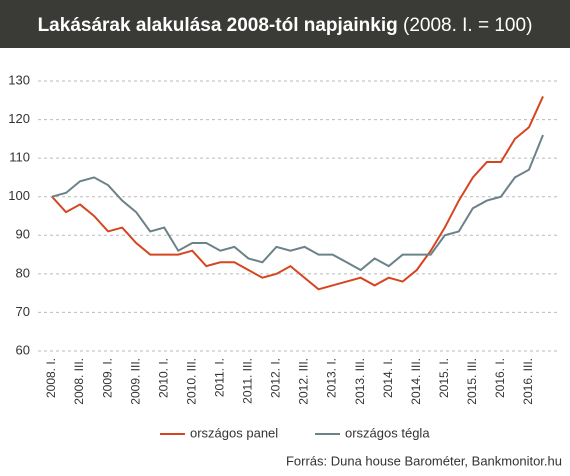  What do you see at coordinates (19, 195) in the screenshot?
I see `y-tick-label: 100` at bounding box center [19, 195].